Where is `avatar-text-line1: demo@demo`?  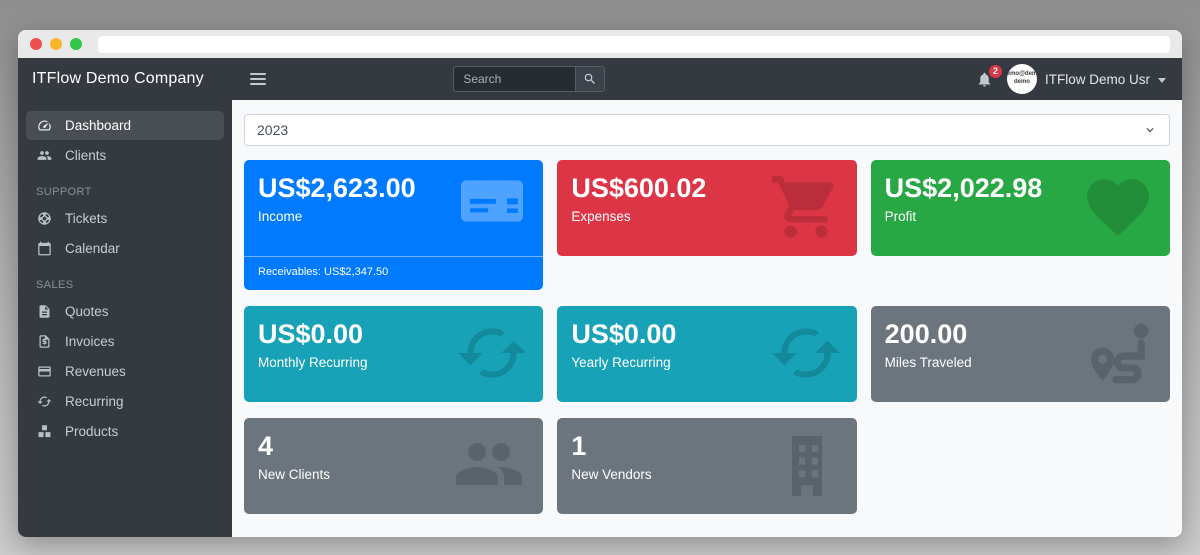
avatar-text-line1: demo@demo is located at coordinates (1021, 74).